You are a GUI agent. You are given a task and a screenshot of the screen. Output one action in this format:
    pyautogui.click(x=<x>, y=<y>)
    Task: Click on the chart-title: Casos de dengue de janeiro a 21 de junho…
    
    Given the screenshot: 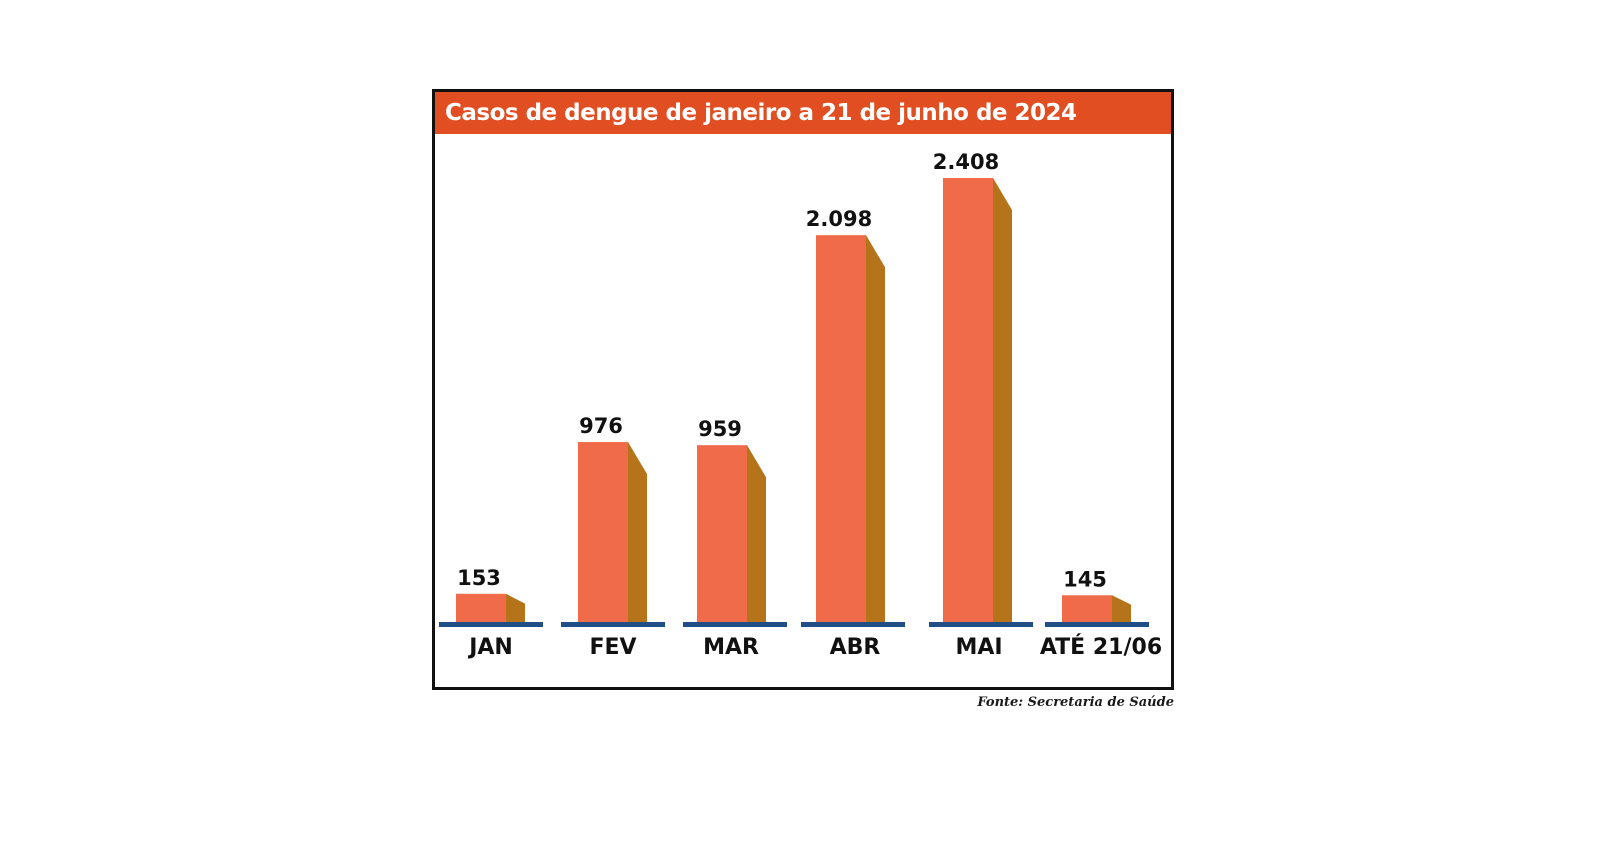 What is the action you would take?
    pyautogui.click(x=803, y=113)
    